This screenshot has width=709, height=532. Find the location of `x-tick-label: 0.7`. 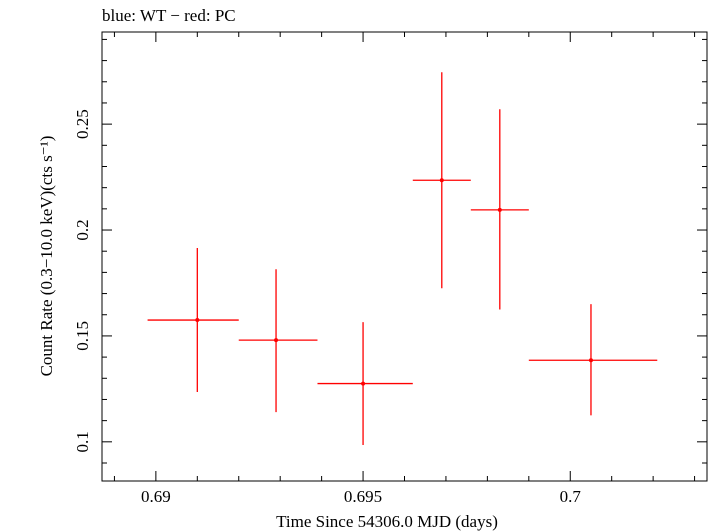

x-tick-label: 0.7 is located at coordinates (571, 496).